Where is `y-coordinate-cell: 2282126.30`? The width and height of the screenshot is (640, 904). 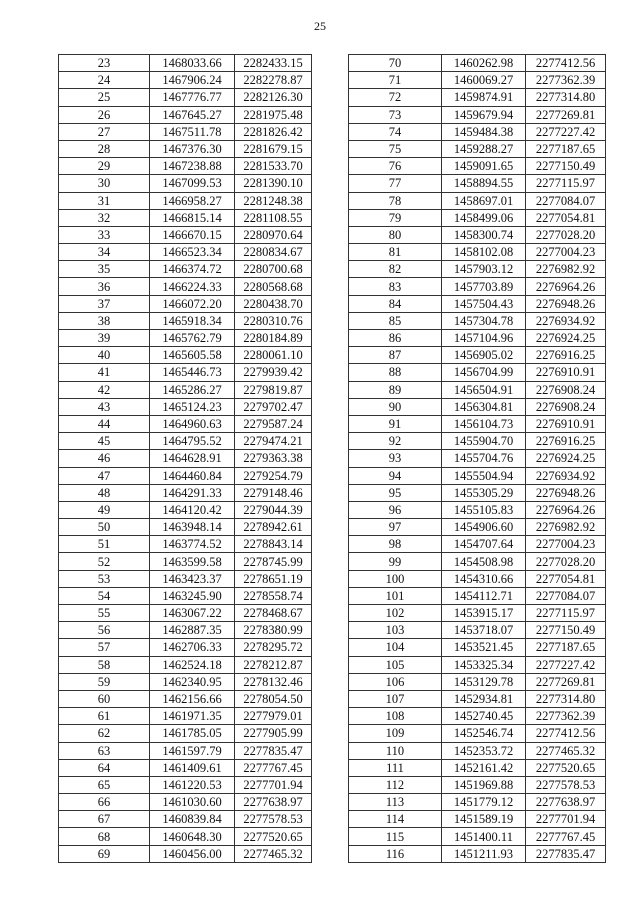
y-coordinate-cell: 2282126.30 is located at coordinates (273, 97).